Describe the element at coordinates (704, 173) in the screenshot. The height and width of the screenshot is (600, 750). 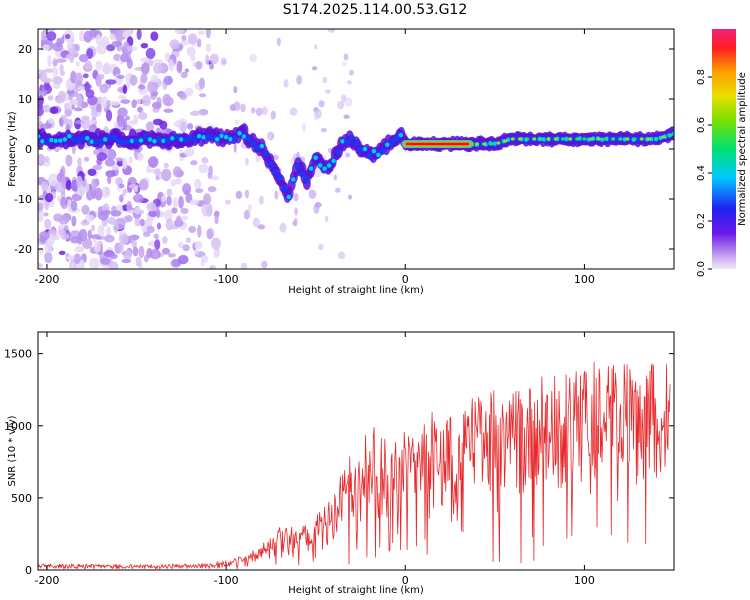
I see `colorbar-ticks: 0.0 0.2 0.4 0.6 0.8` at that location.